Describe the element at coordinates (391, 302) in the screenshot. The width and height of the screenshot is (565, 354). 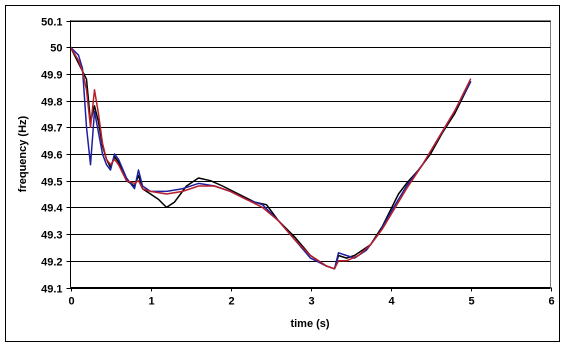
I see `x-tick-label: 4` at that location.